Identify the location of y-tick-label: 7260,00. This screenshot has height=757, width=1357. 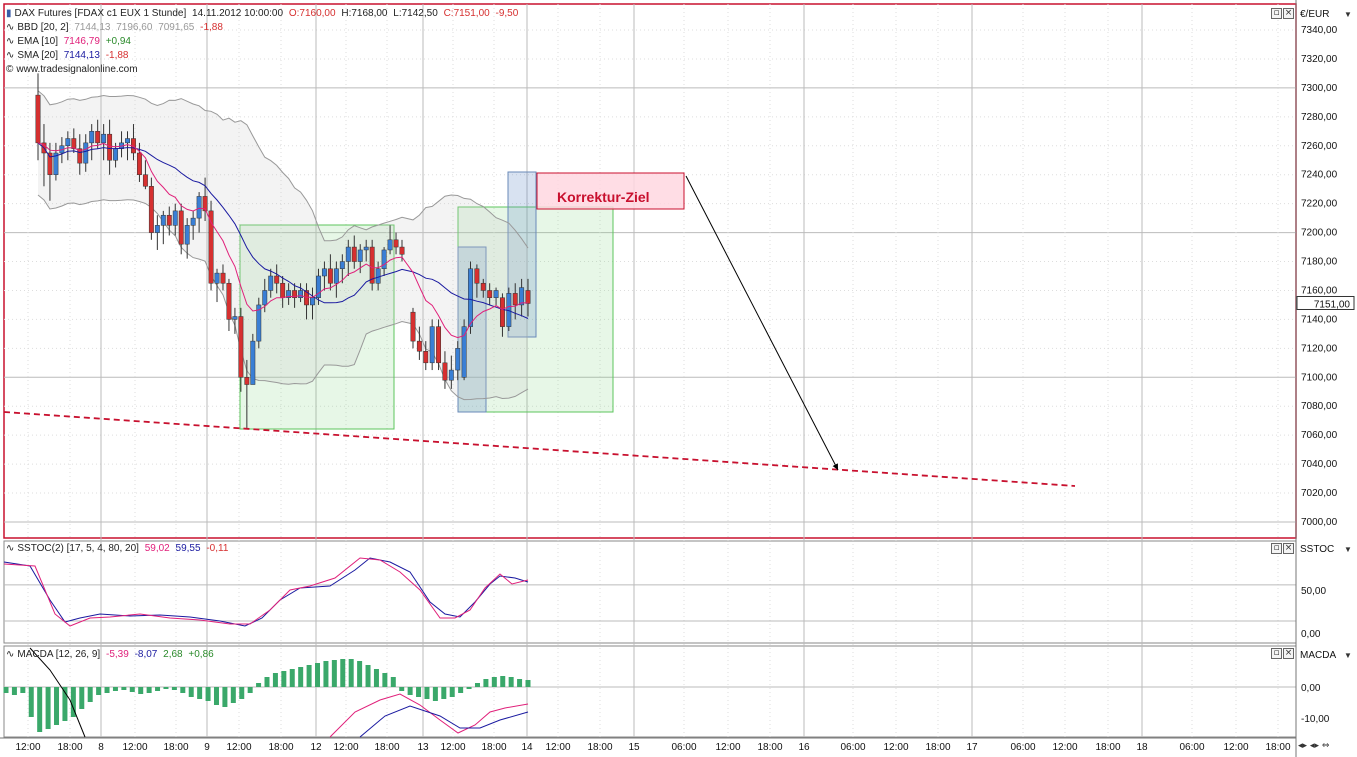
(1319, 146).